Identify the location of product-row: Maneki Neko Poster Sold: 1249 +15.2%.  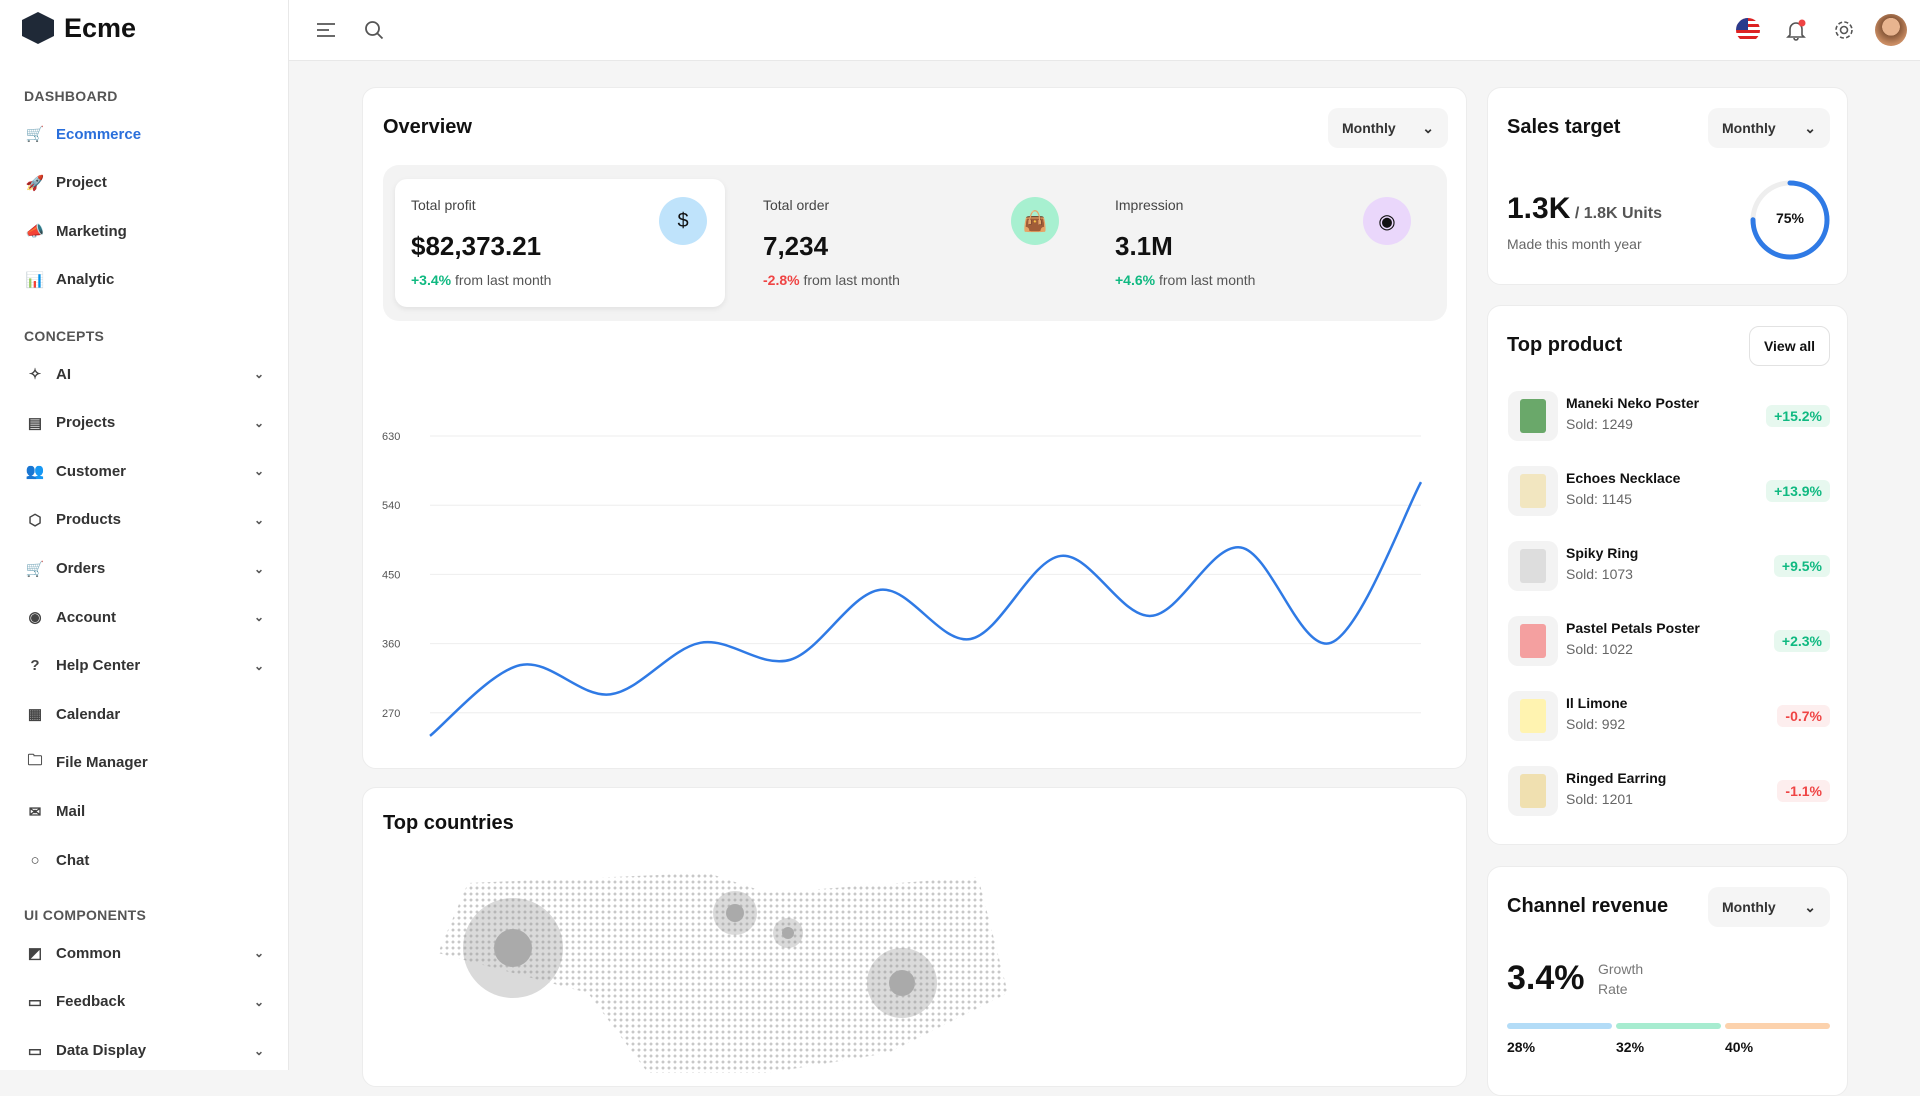
(1669, 417).